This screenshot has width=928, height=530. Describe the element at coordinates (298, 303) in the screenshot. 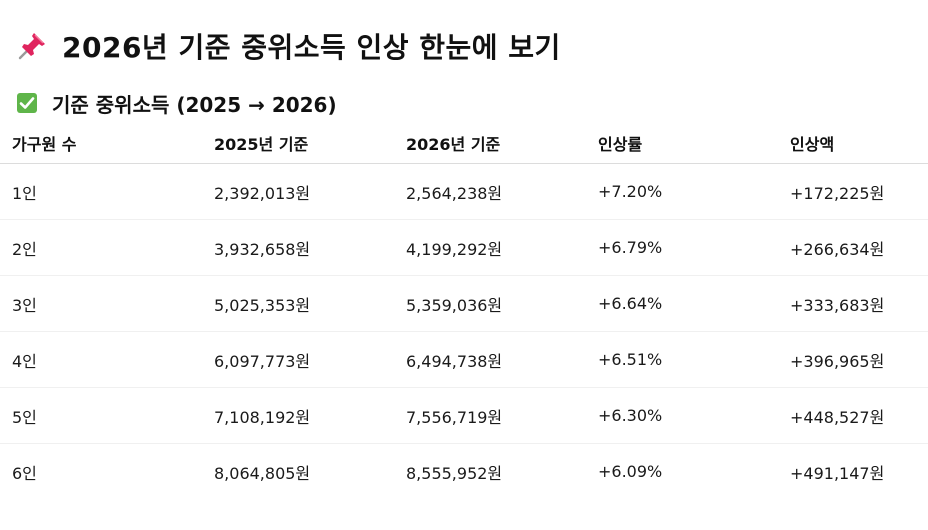

I see `cell-2025-standard: 5,025,353원` at that location.